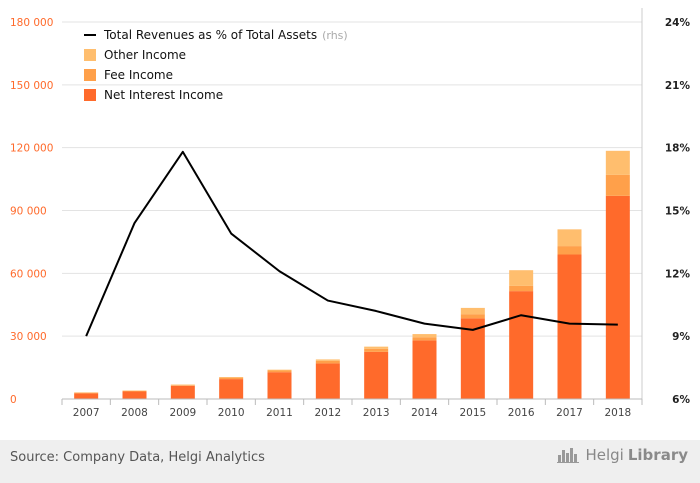  Describe the element at coordinates (424, 413) in the screenshot. I see `x-tick-label: 2014` at that location.